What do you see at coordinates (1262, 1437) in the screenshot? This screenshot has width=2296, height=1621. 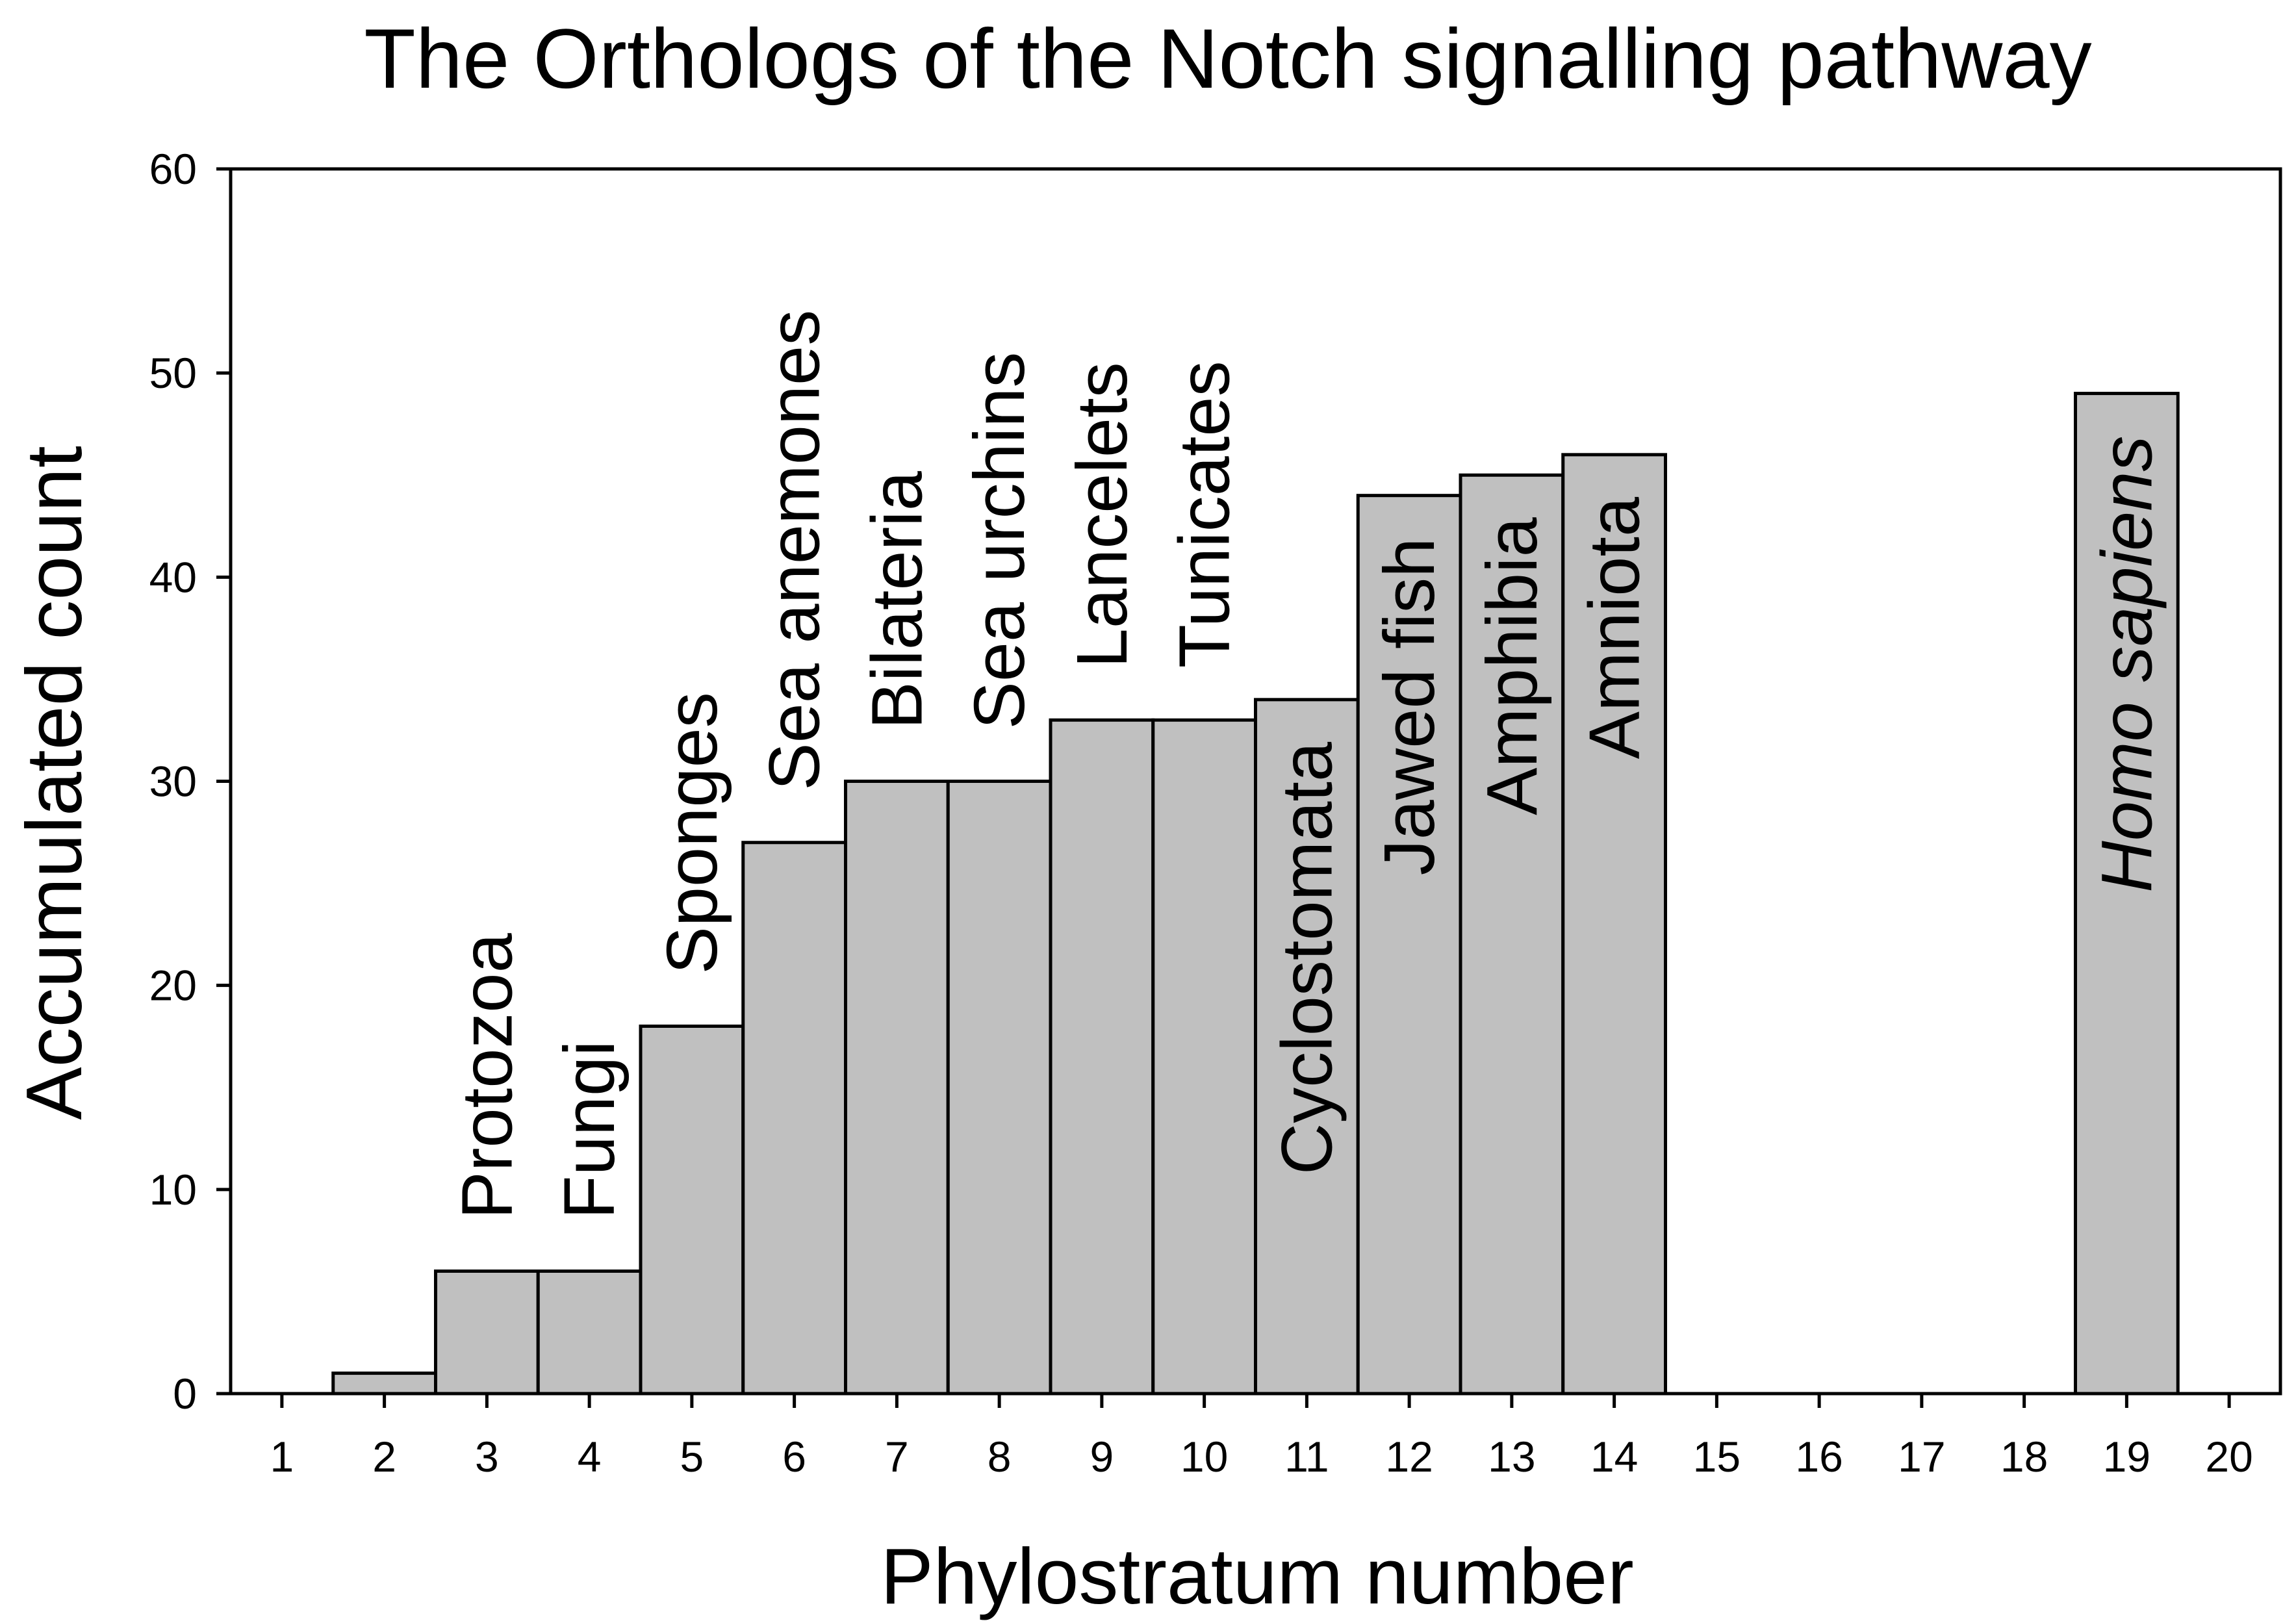 I see `x-axis-ticks: 1 2 3 4 5 6 7 8 9 10 11 12 13 14 15 16 17 18 19 20` at bounding box center [1262, 1437].